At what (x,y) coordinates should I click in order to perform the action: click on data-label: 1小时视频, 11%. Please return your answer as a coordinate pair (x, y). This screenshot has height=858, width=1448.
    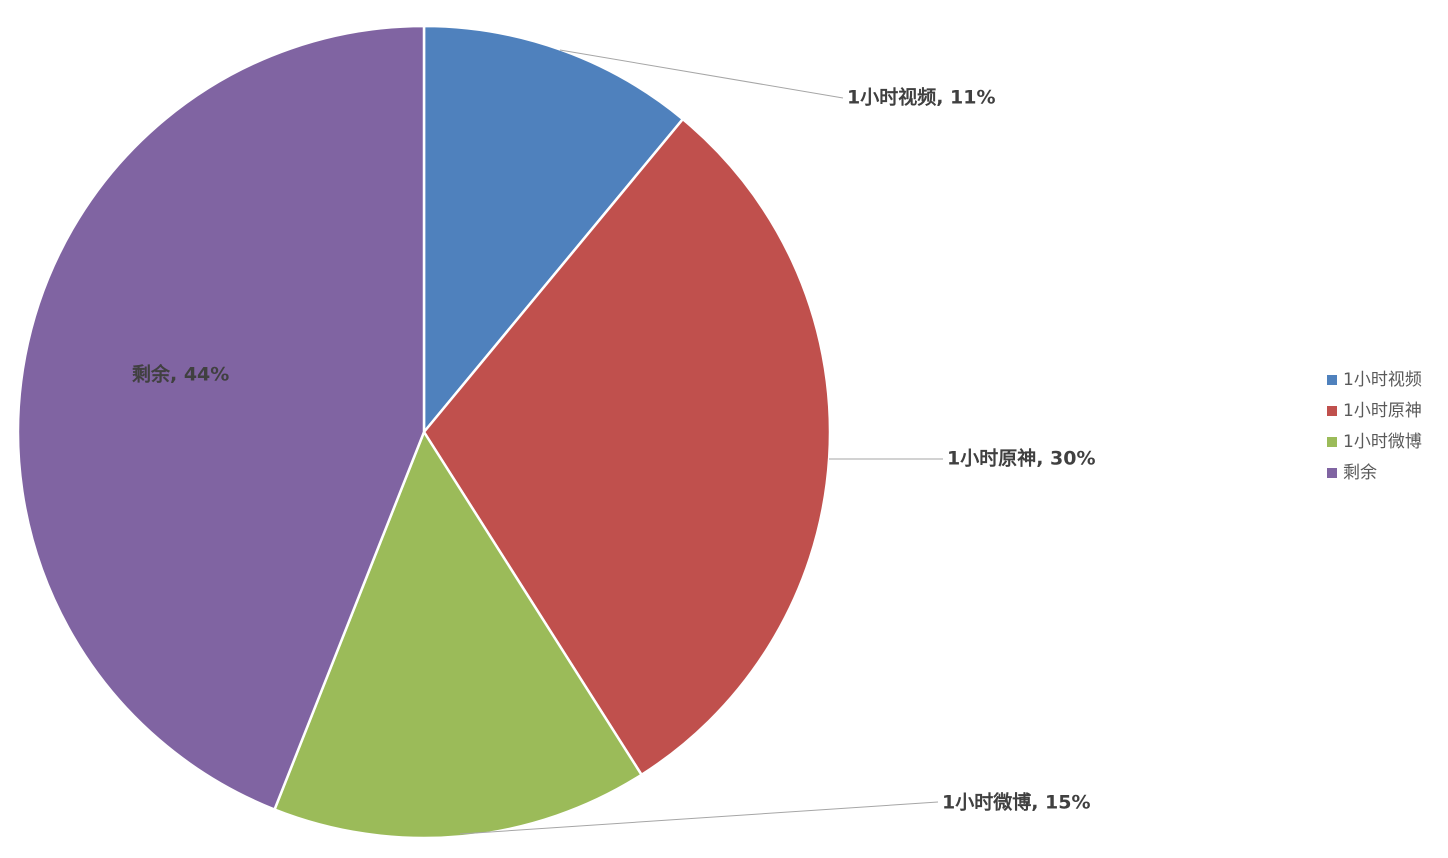
    Looking at the image, I should click on (921, 97).